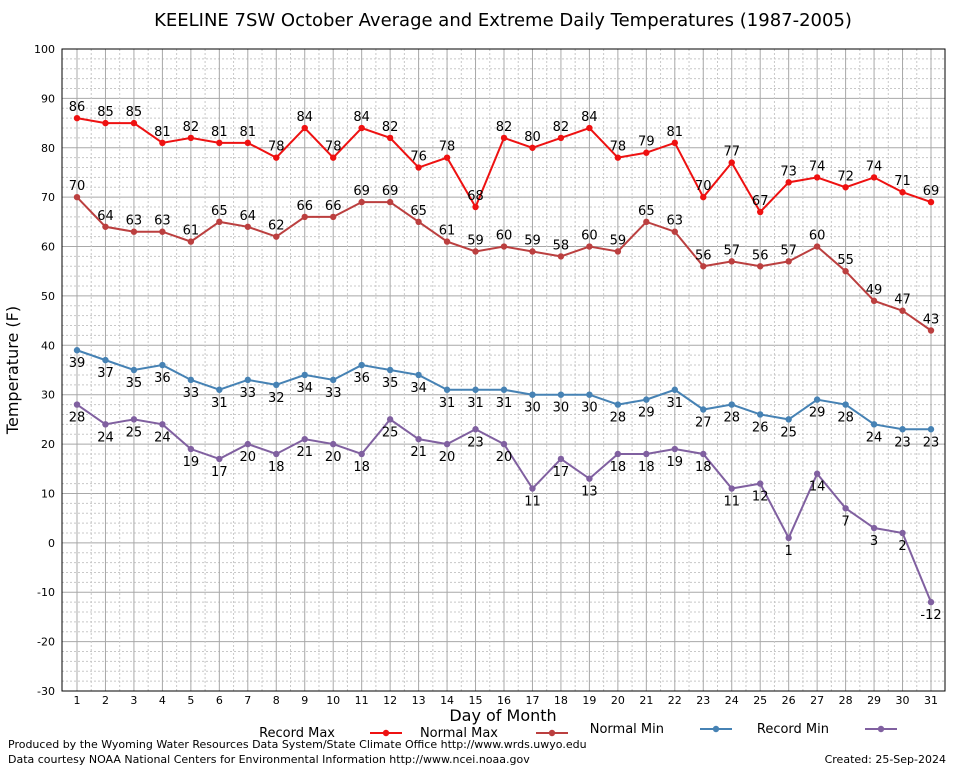 The width and height of the screenshot is (954, 772). What do you see at coordinates (931, 700) in the screenshot?
I see `x-tick-label: 31` at bounding box center [931, 700].